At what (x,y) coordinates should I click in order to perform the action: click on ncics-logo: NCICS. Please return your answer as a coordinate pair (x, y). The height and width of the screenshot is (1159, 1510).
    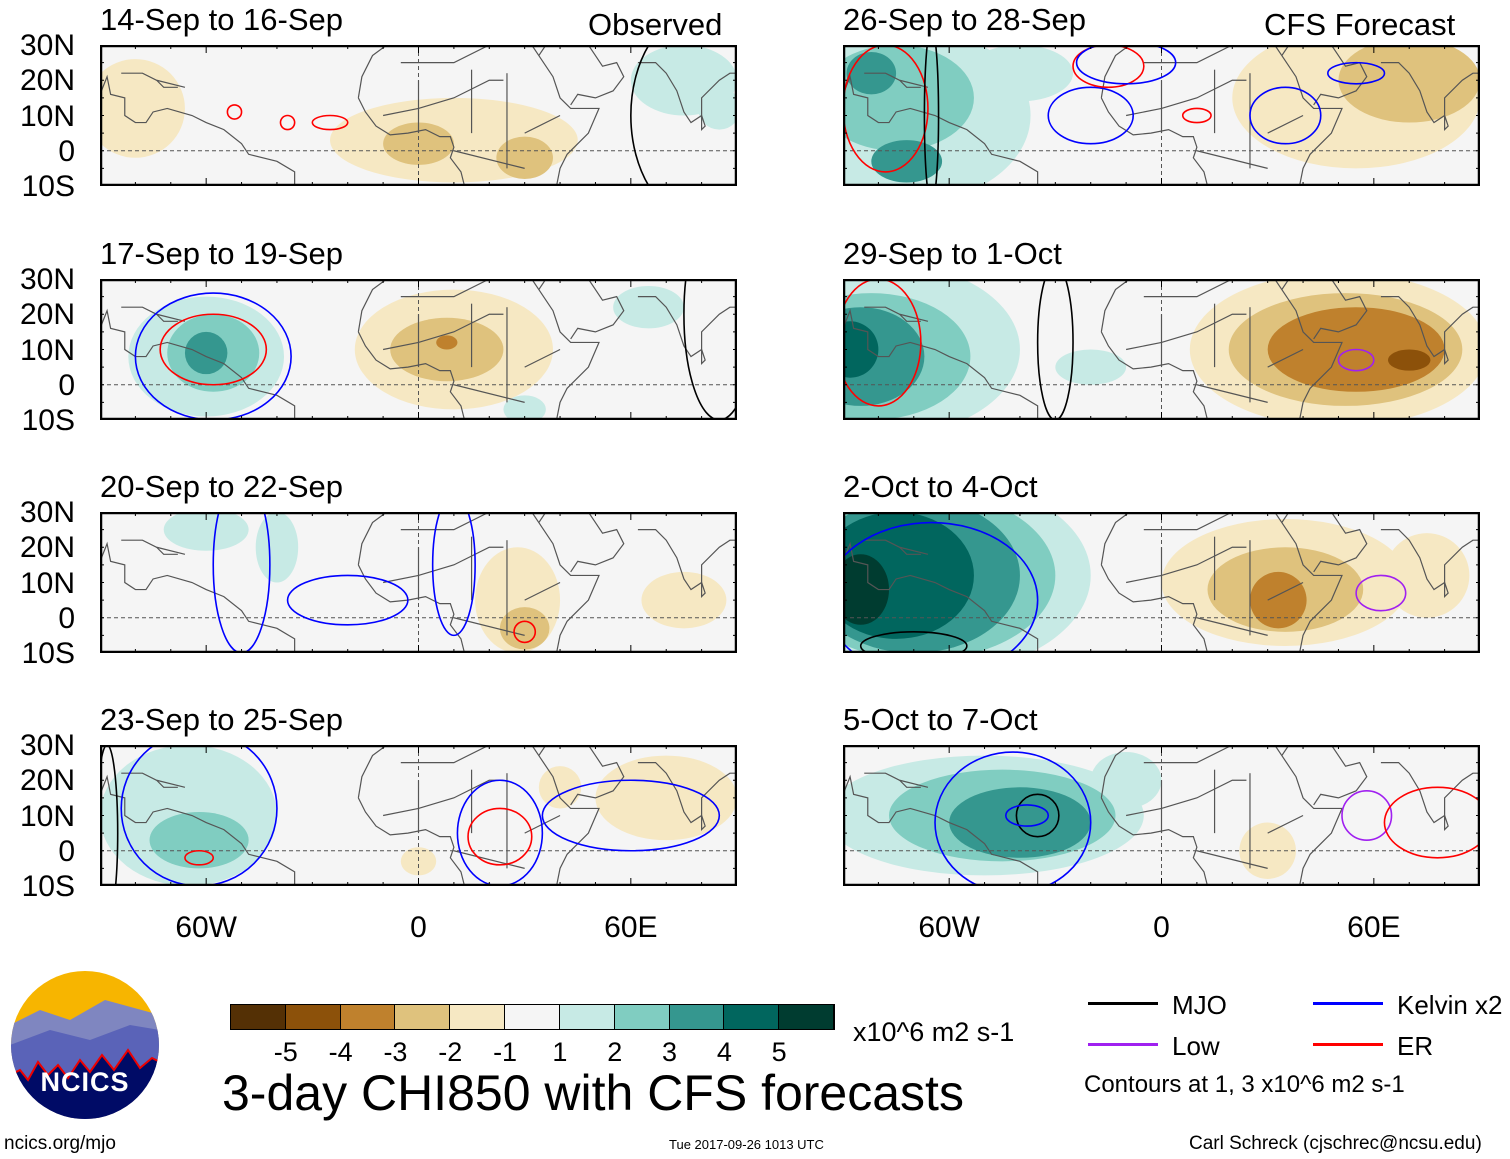
    Looking at the image, I should click on (85, 1045).